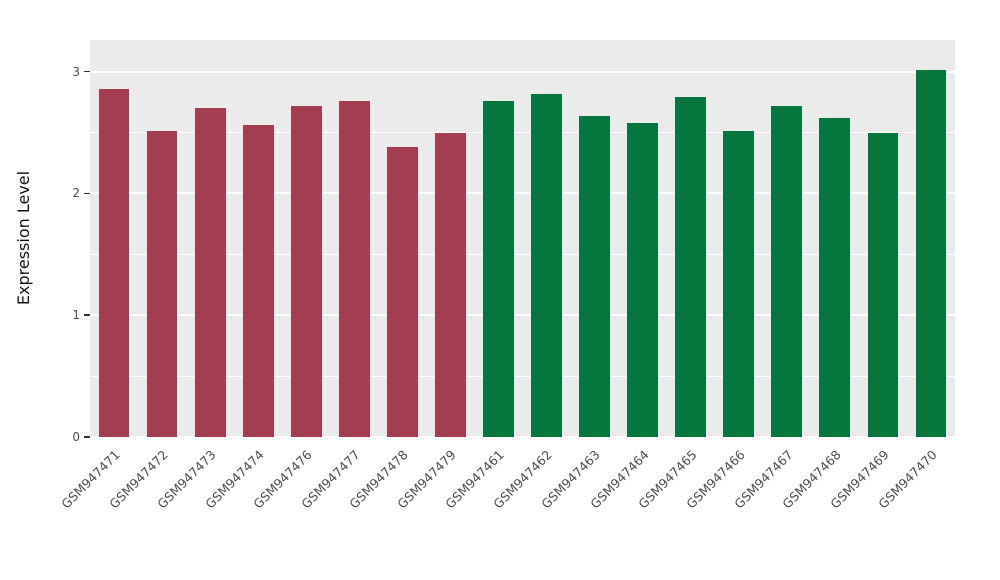 Image resolution: width=1000 pixels, height=580 pixels. What do you see at coordinates (23, 238) in the screenshot?
I see `y-axis-title-text: Expression Level` at bounding box center [23, 238].